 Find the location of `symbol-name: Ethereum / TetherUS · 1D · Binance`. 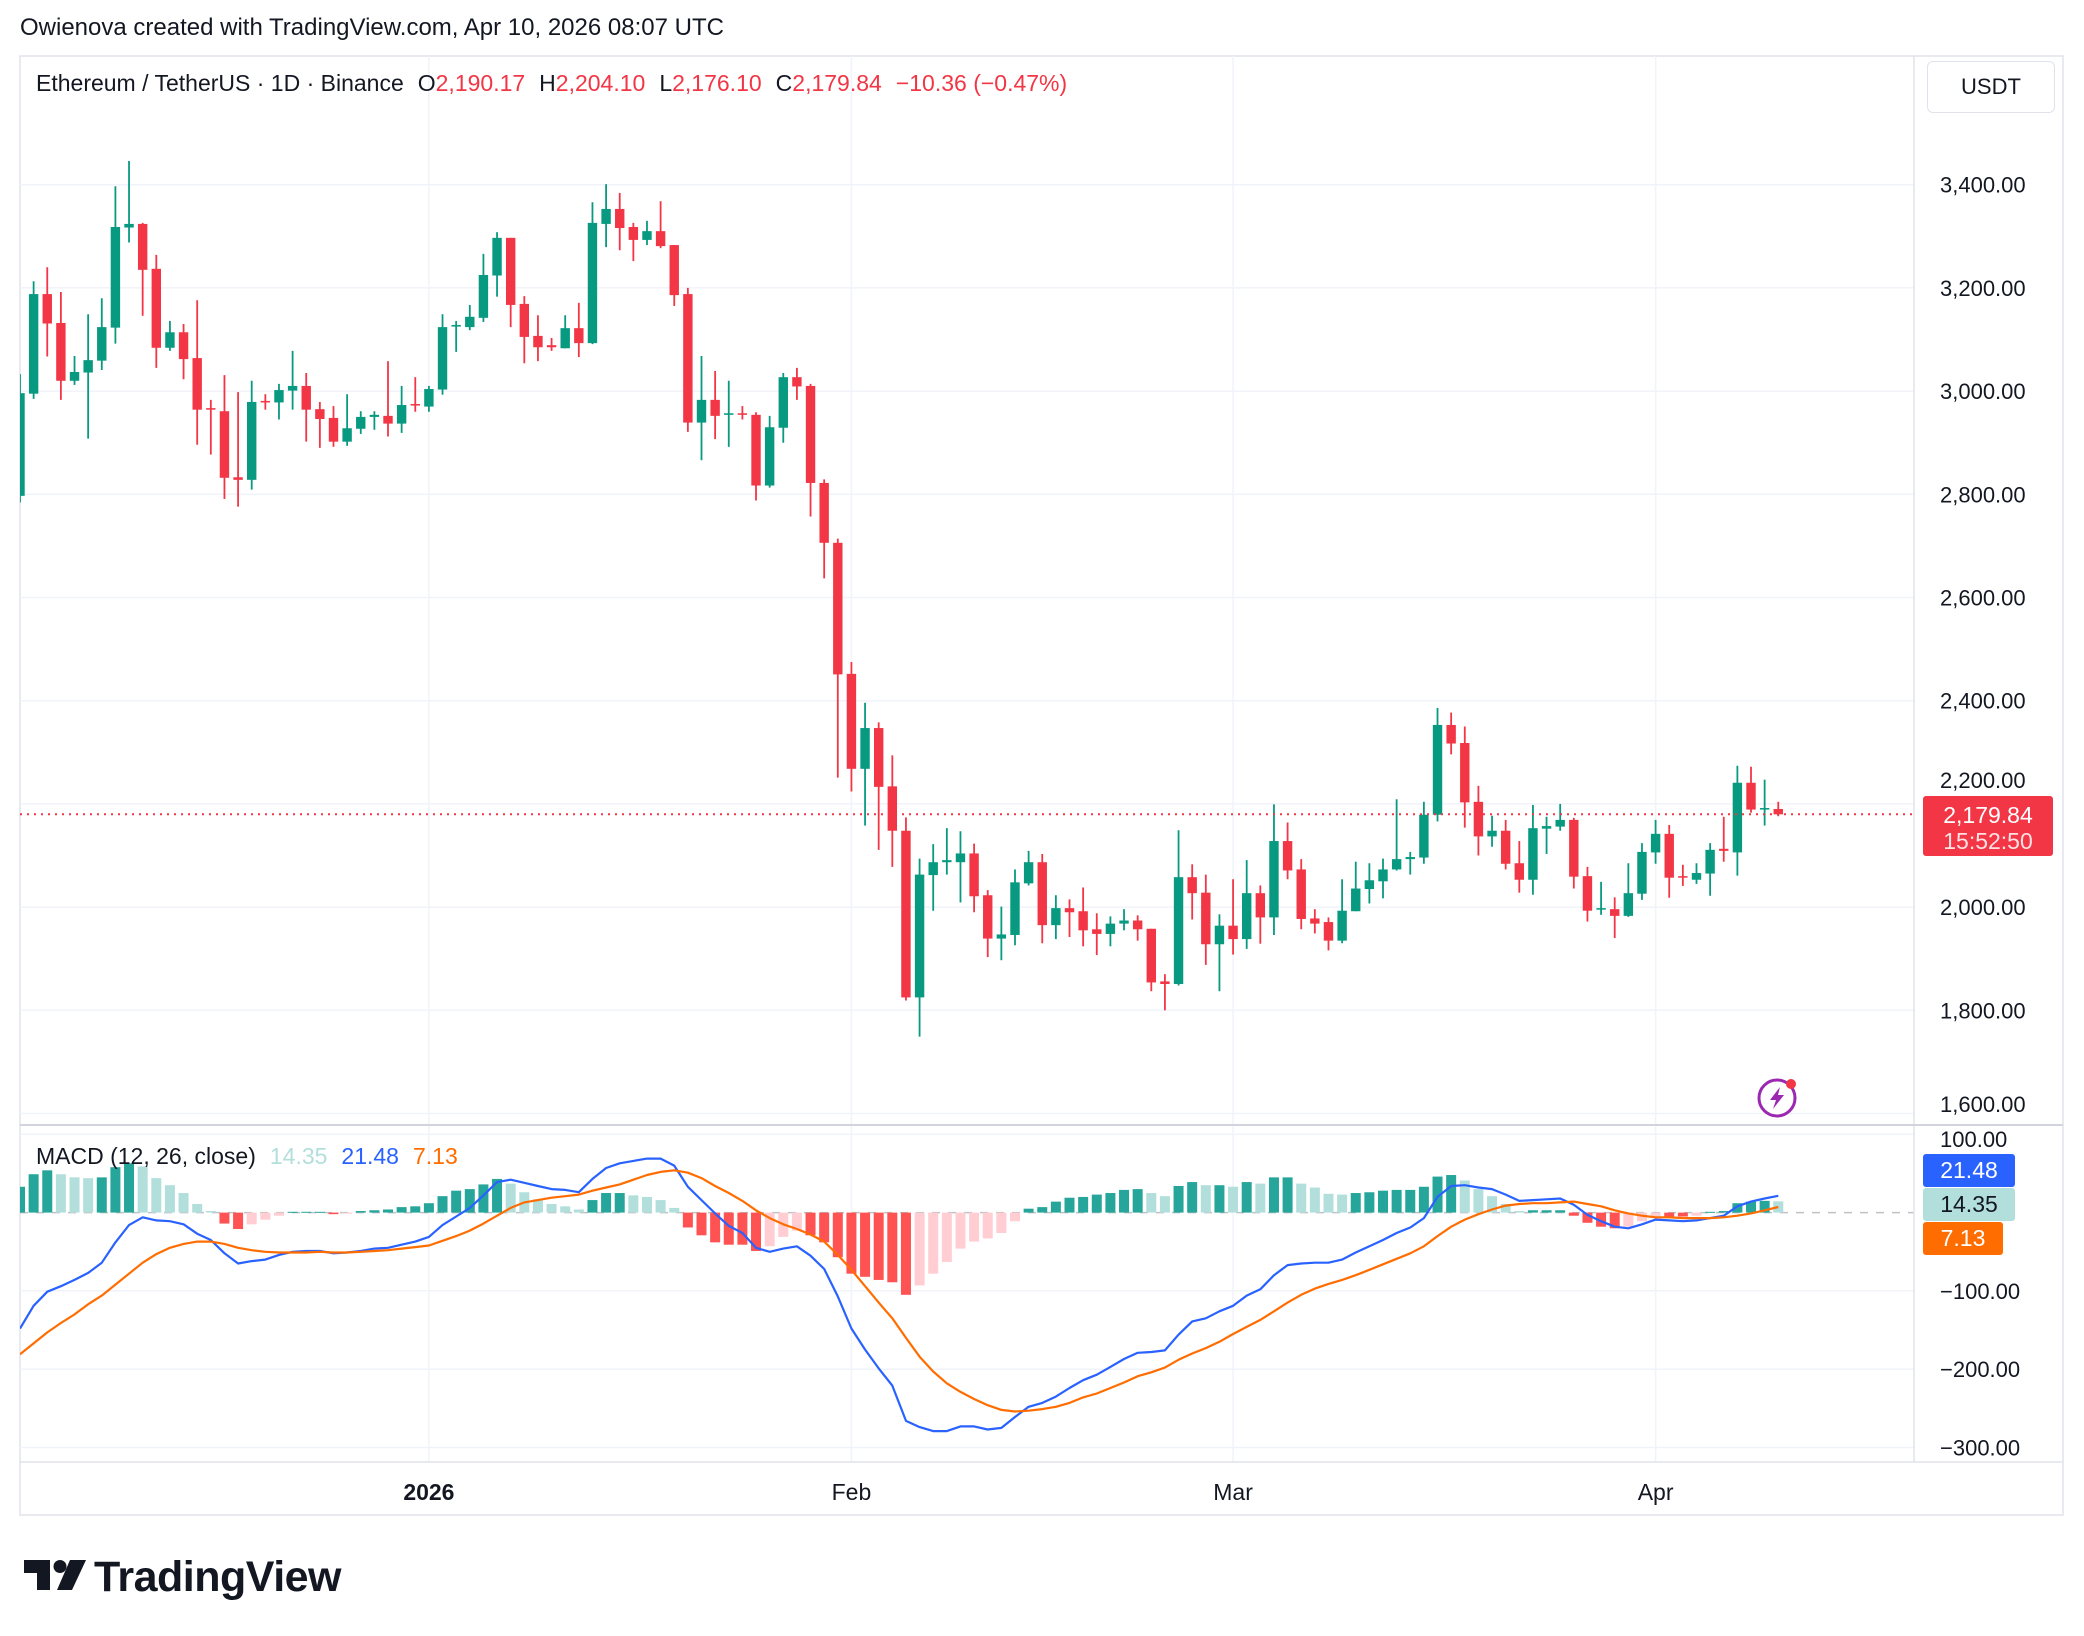

symbol-name: Ethereum / TetherUS · 1D · Binance is located at coordinates (220, 83).